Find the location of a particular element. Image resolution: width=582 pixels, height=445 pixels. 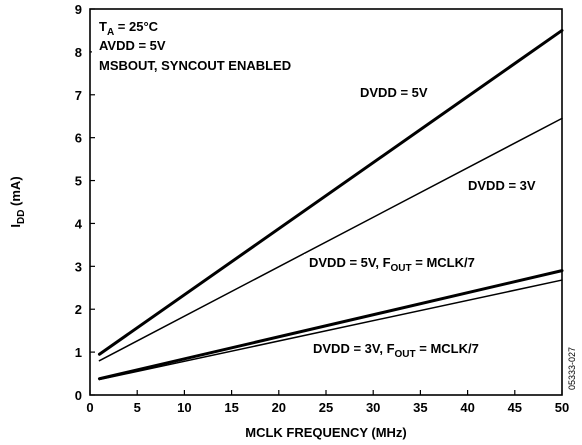

label-bg-s0 is located at coordinates (403, 92).